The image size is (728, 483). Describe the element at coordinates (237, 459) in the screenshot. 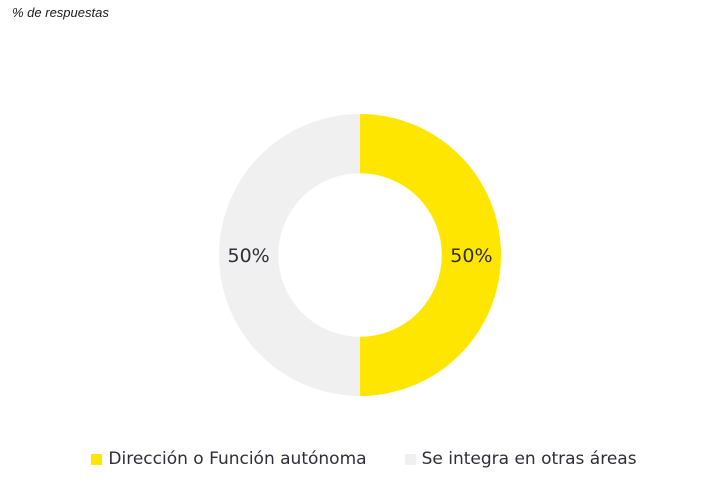

I see `legend-label: Dirección o Función autónoma` at that location.